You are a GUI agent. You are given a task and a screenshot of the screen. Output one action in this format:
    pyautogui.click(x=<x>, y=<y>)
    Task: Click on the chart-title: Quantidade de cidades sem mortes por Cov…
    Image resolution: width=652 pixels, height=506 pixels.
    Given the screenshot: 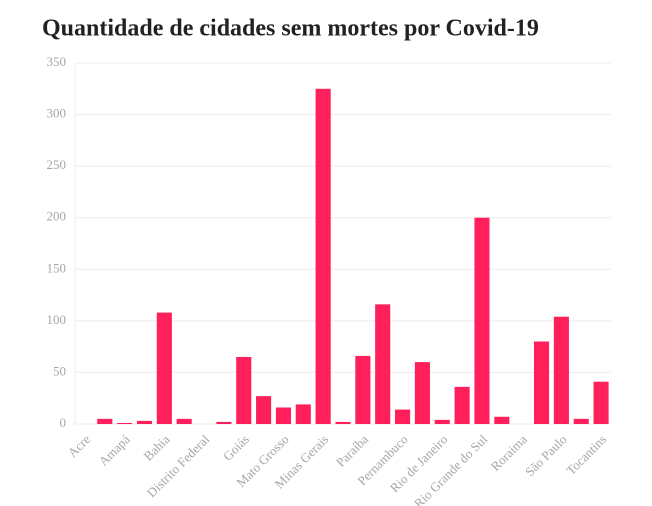 What is the action you would take?
    pyautogui.click(x=290, y=29)
    